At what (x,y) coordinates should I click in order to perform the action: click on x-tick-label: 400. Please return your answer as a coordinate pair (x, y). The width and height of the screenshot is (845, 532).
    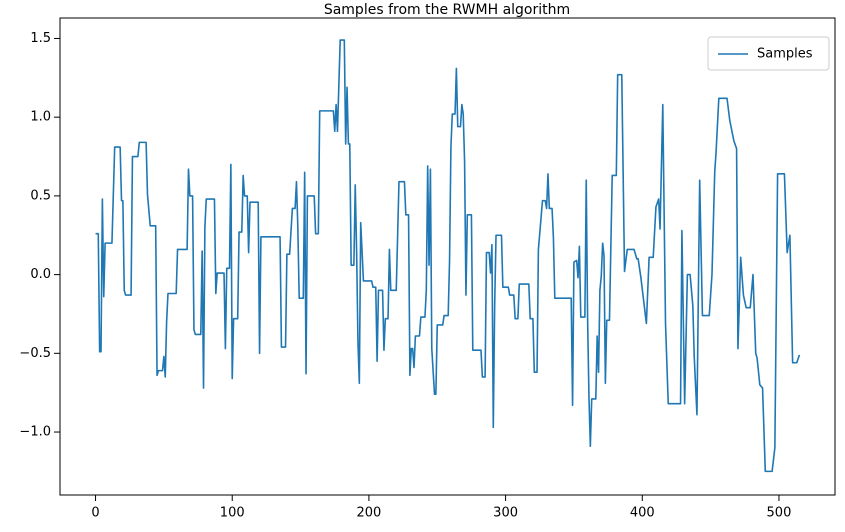
    Looking at the image, I should click on (642, 513).